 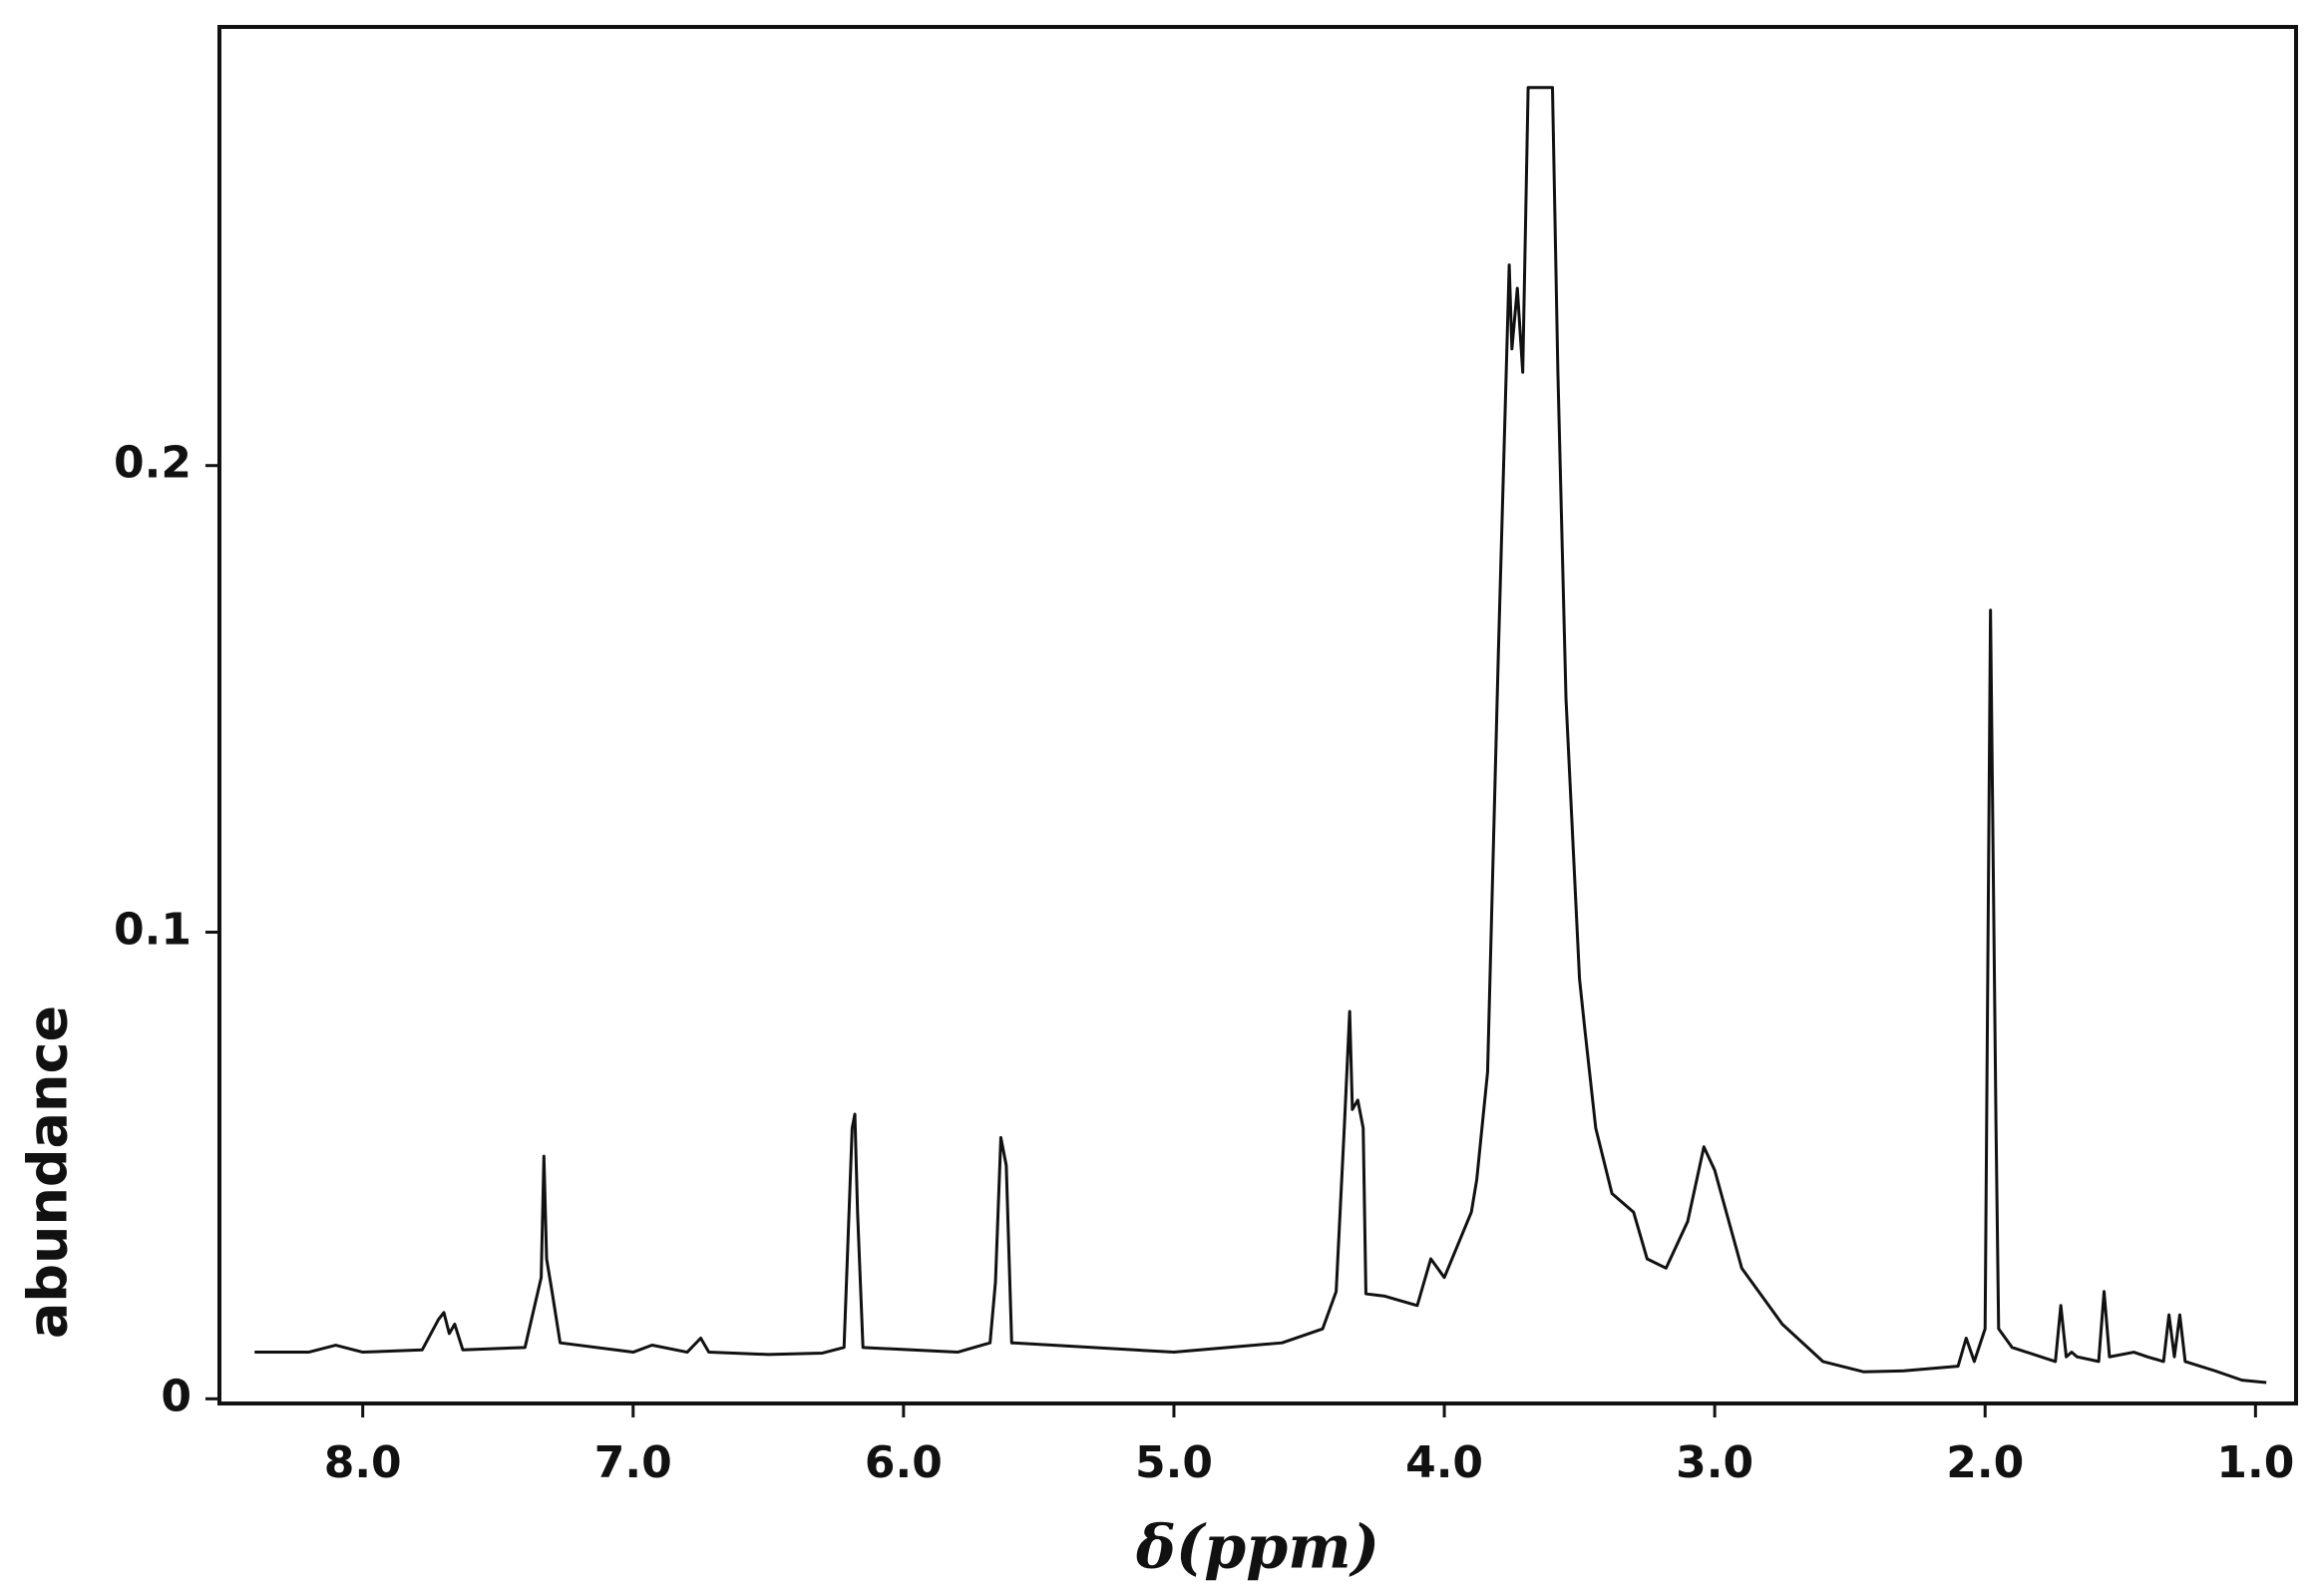 I want to click on x-tick-label: 4.0, so click(x=1444, y=1462).